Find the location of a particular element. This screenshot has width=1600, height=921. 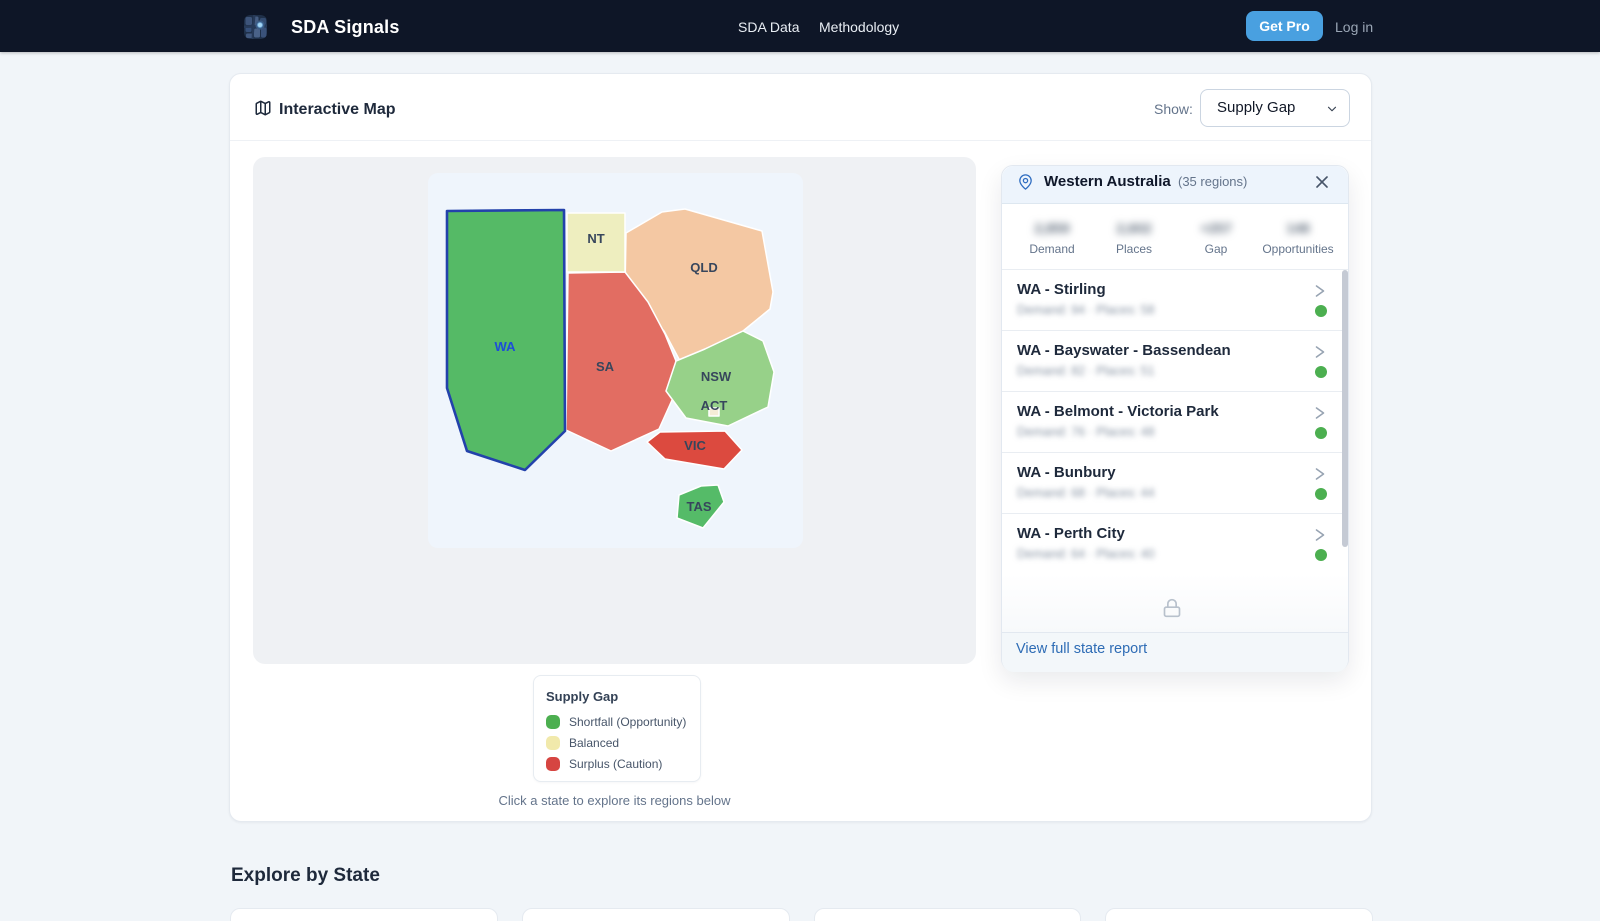

svg-text: WA is located at coordinates (506, 346).